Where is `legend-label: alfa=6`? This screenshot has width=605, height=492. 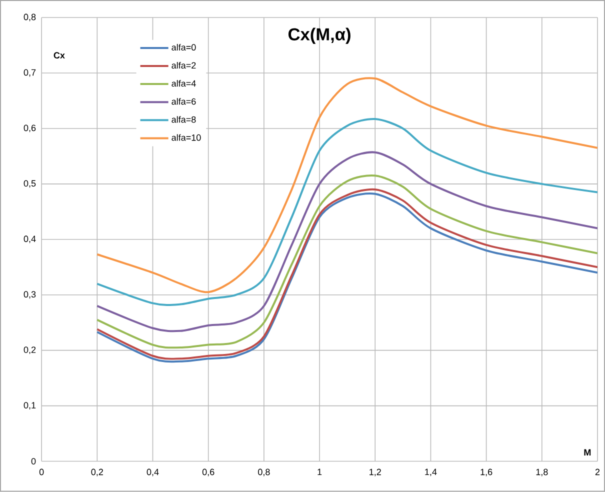
legend-label: alfa=6 is located at coordinates (184, 101).